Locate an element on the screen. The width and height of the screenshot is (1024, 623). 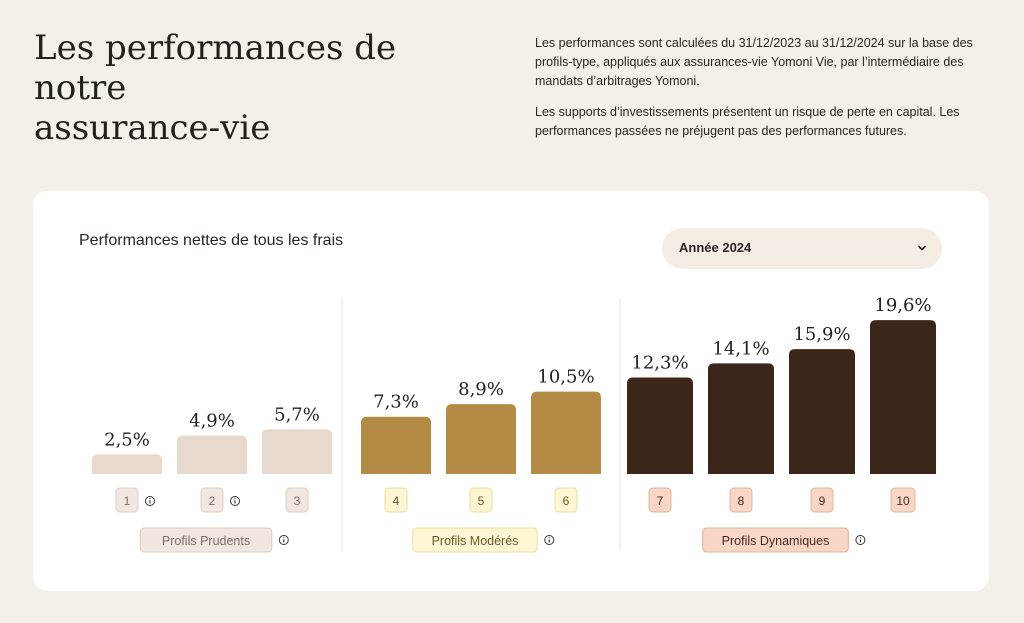
bar-value-label-10: 19,6% is located at coordinates (902, 305).